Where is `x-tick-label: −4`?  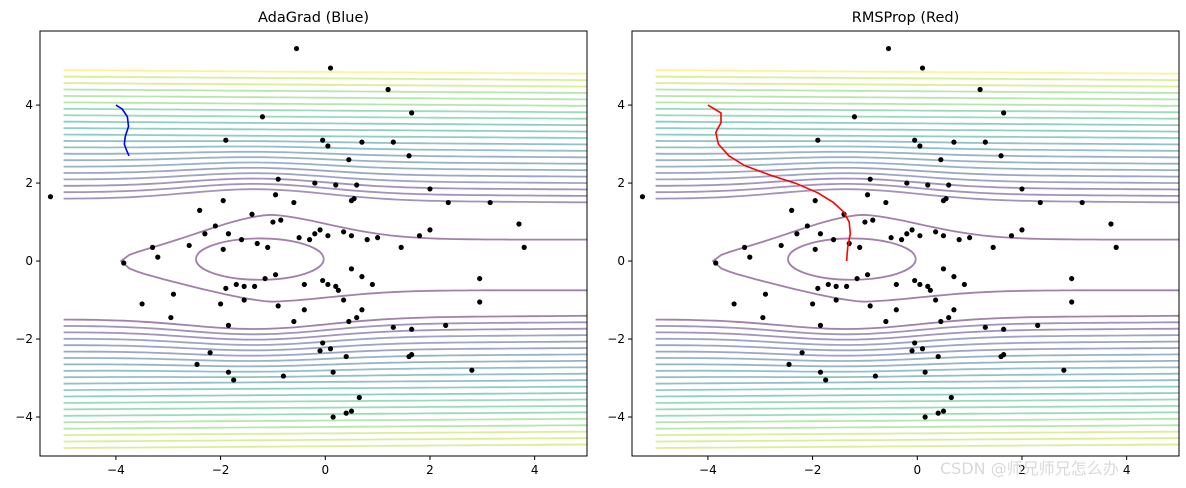
x-tick-label: −4 is located at coordinates (708, 470).